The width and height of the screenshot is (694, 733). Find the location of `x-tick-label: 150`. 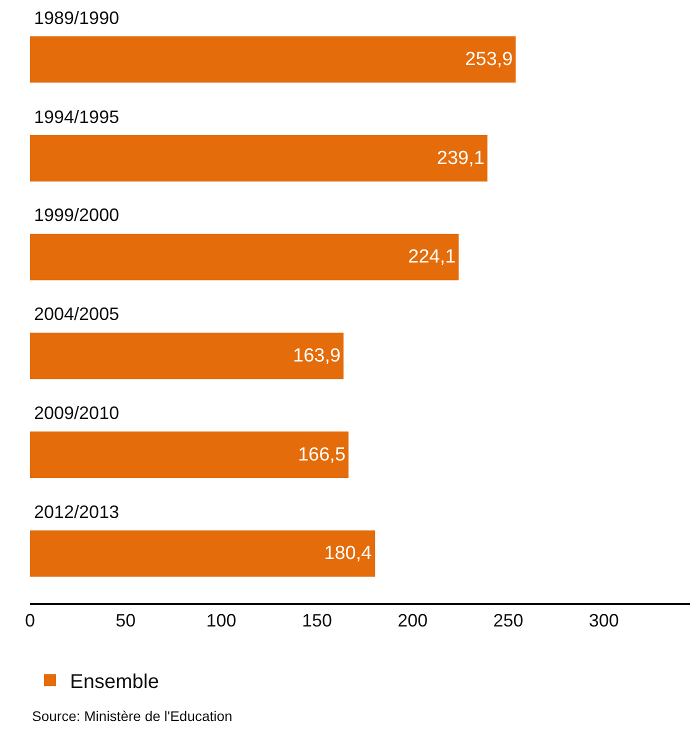

x-tick-label: 150 is located at coordinates (317, 620).